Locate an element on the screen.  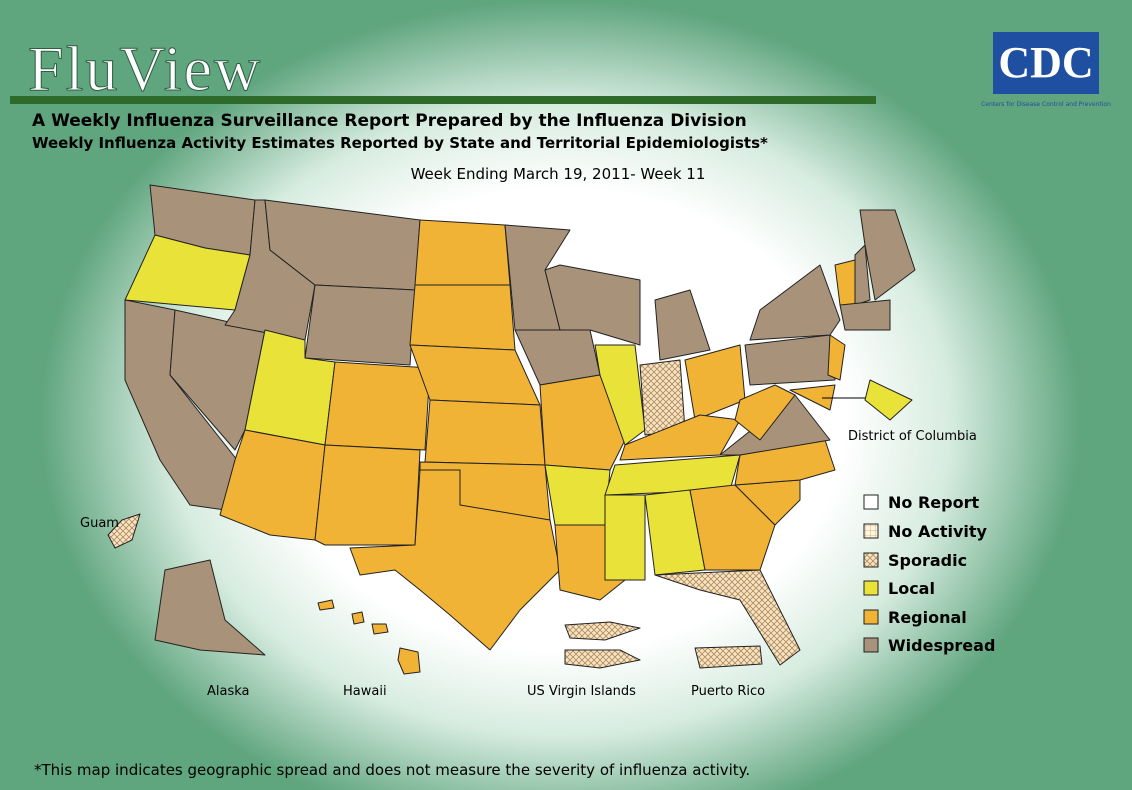
map-label: Hawaii is located at coordinates (365, 691).